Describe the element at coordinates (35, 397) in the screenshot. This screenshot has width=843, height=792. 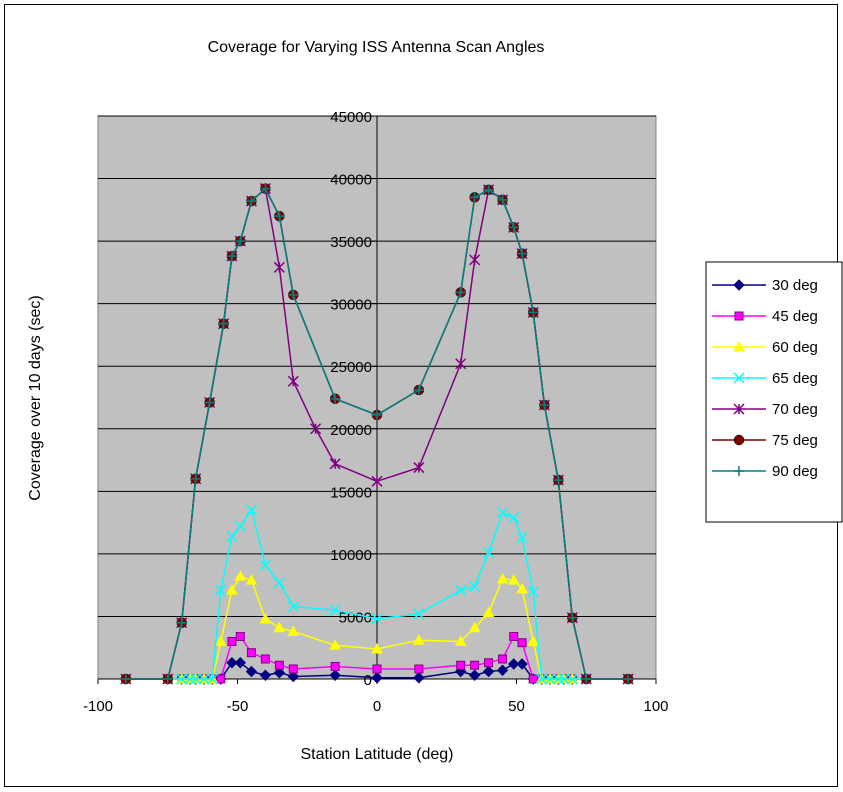
I see `y-axis-title: Coverage over 10 days (sec)` at that location.